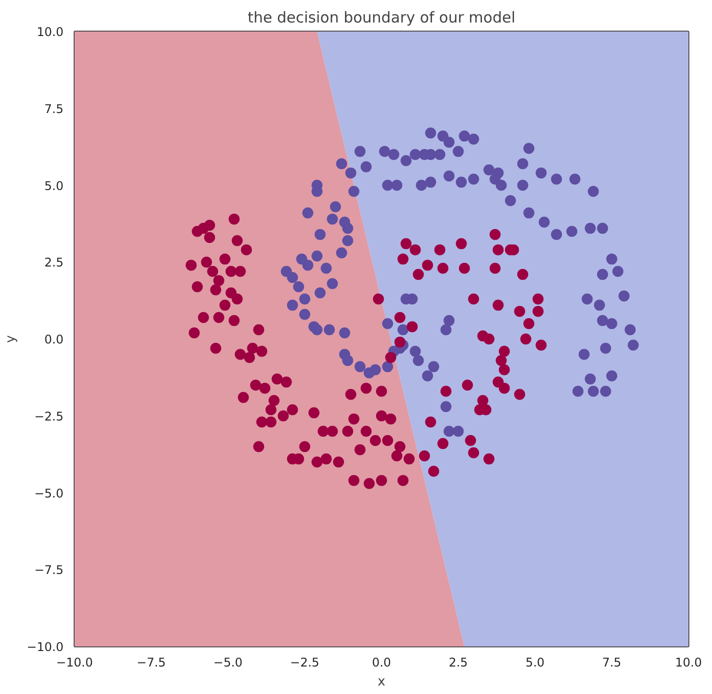  I want to click on y-tick-label: 5.0, so click(54, 185).